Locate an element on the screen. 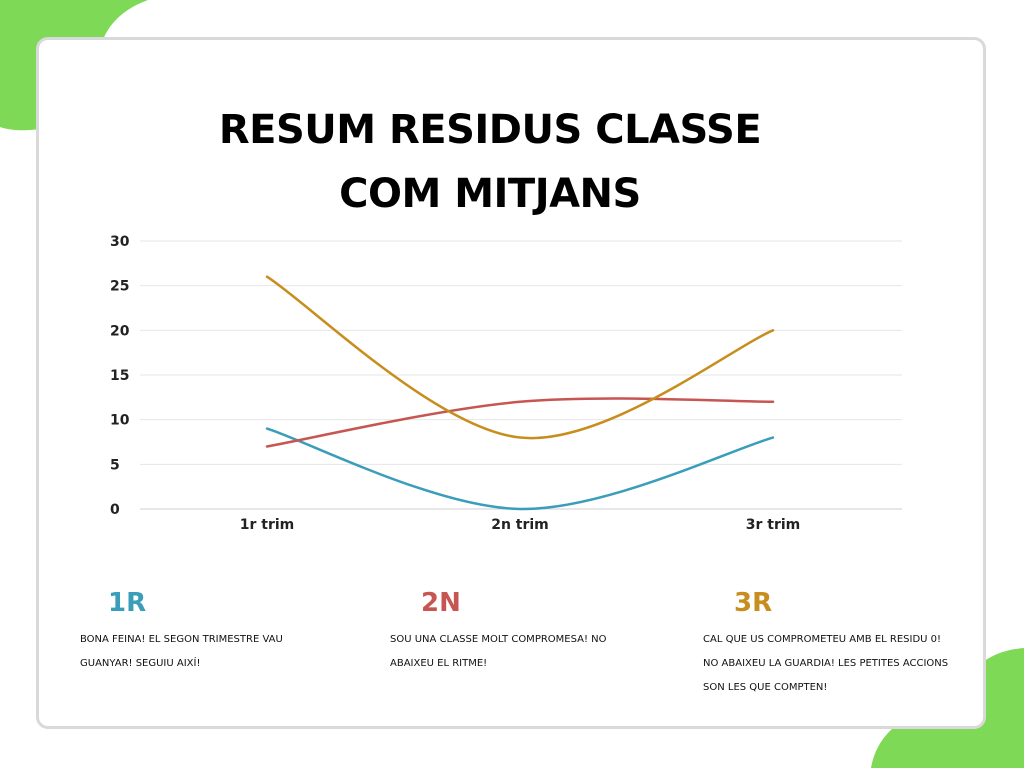 The height and width of the screenshot is (768, 1024). series-2n-line is located at coordinates (520, 422).